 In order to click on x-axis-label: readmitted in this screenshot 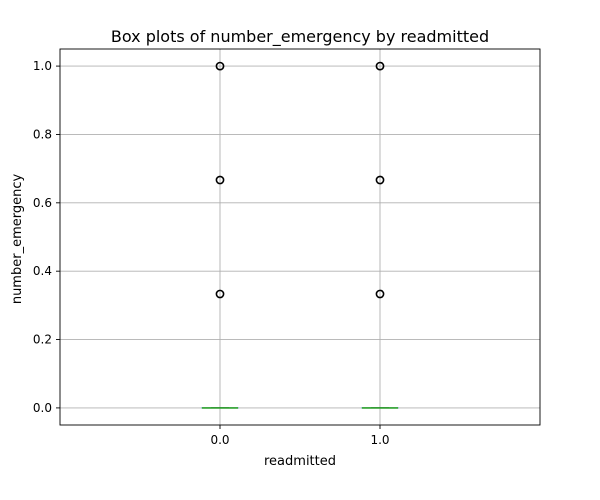, I will do `click(300, 461)`.